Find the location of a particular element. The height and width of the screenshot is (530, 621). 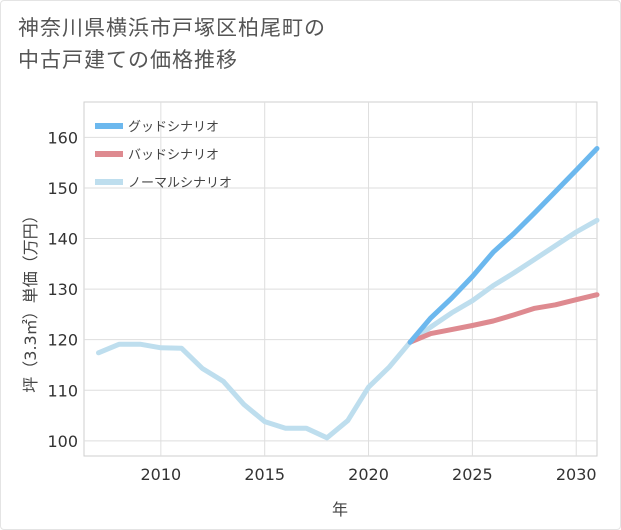

x-tick-label: 2020 is located at coordinates (368, 474).